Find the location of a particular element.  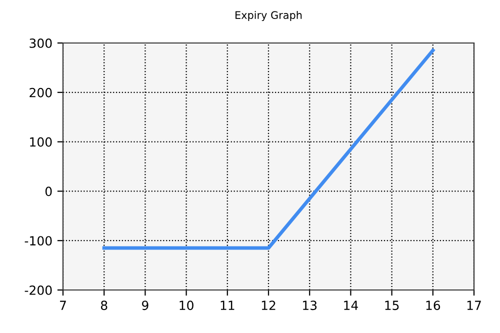

y-tick-label: -100 is located at coordinates (38, 241).